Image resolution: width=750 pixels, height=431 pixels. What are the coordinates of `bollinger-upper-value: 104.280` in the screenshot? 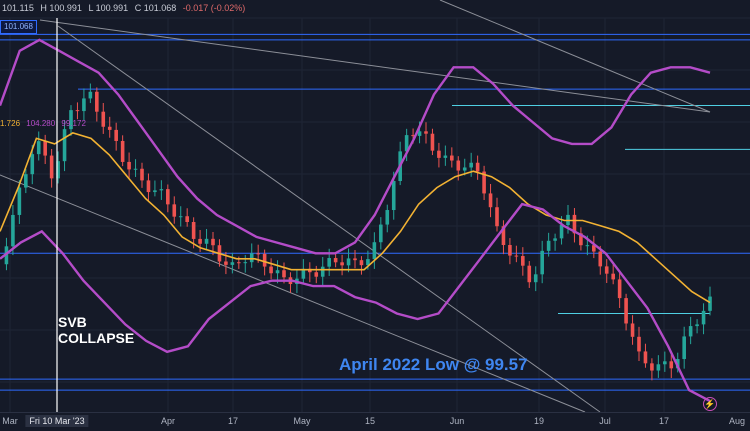 It's located at (41, 123).